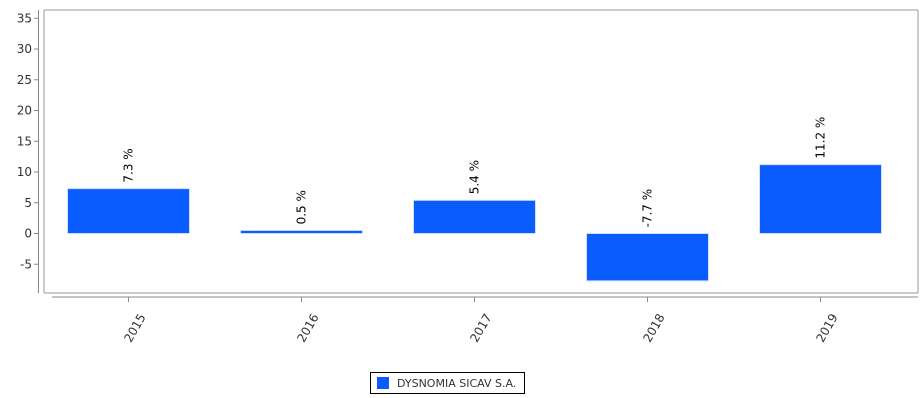 Image resolution: width=920 pixels, height=398 pixels. What do you see at coordinates (383, 383) in the screenshot?
I see `legend-swatch` at bounding box center [383, 383].